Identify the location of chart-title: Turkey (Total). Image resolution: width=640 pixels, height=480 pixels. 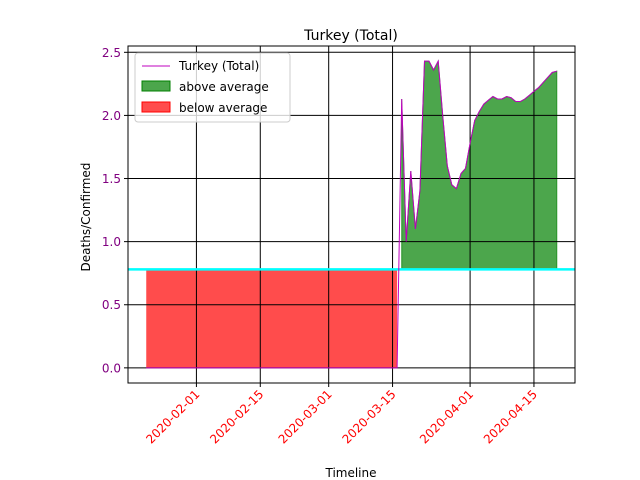
(350, 36).